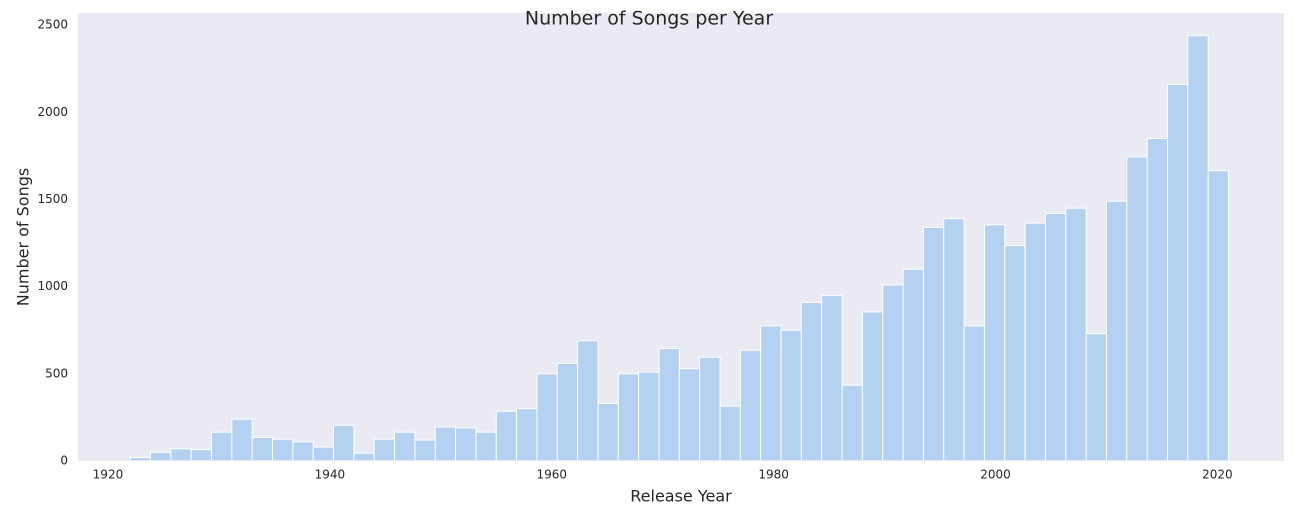 This screenshot has width=1294, height=518. What do you see at coordinates (52, 286) in the screenshot?
I see `y-tick-label: 1000` at bounding box center [52, 286].